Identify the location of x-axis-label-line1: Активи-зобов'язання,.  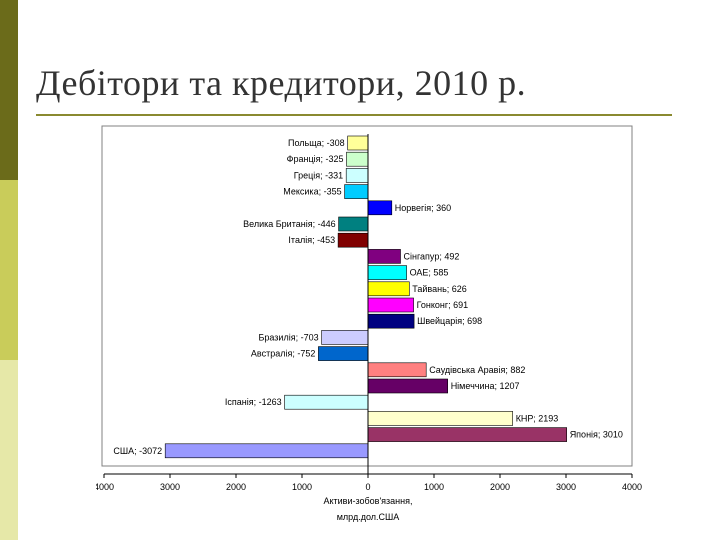
(367, 501).